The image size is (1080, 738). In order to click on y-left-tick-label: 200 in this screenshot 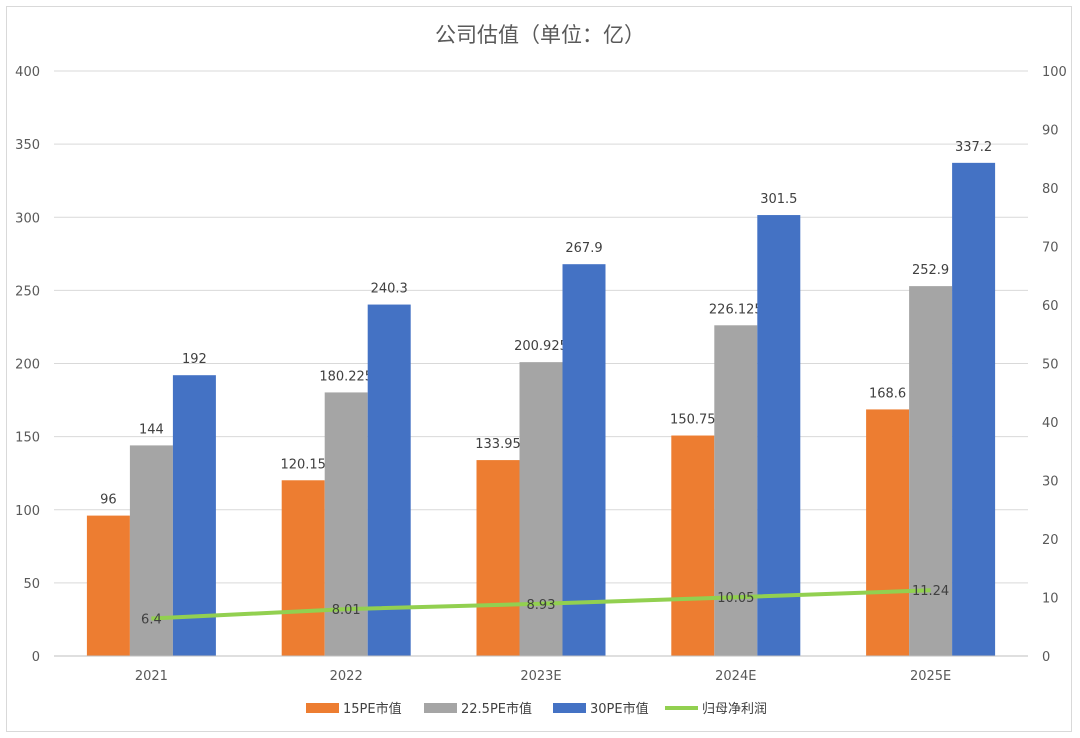, I will do `click(27, 365)`.